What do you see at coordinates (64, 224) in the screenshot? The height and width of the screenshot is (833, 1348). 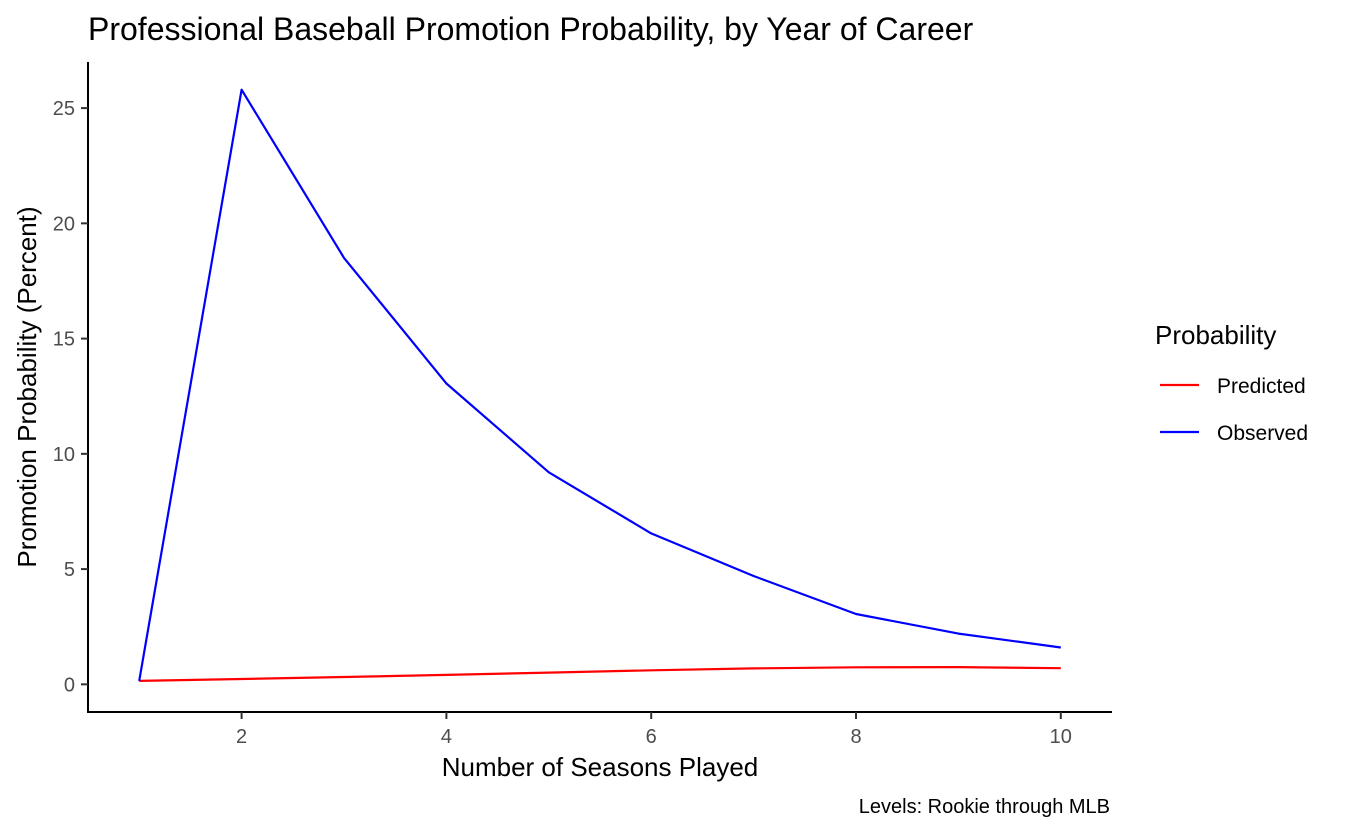 I see `y-tick-label: 20` at bounding box center [64, 224].